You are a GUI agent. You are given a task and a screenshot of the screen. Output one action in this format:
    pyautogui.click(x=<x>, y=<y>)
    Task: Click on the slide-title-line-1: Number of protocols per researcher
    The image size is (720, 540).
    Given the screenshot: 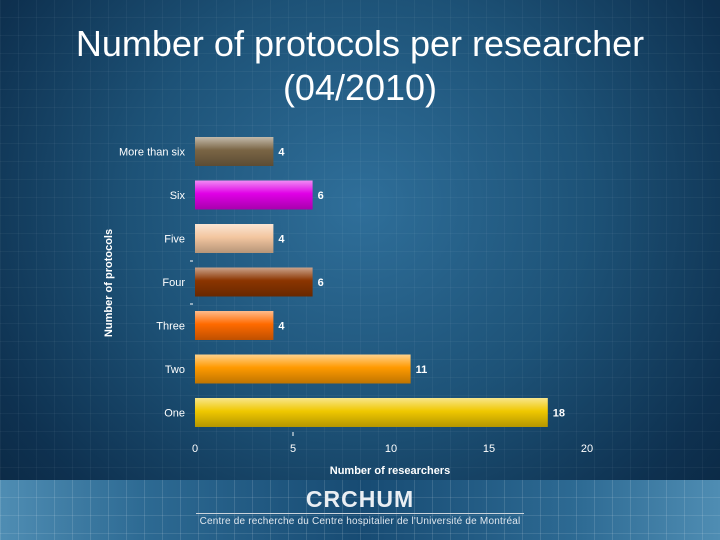 What is the action you would take?
    pyautogui.click(x=360, y=43)
    